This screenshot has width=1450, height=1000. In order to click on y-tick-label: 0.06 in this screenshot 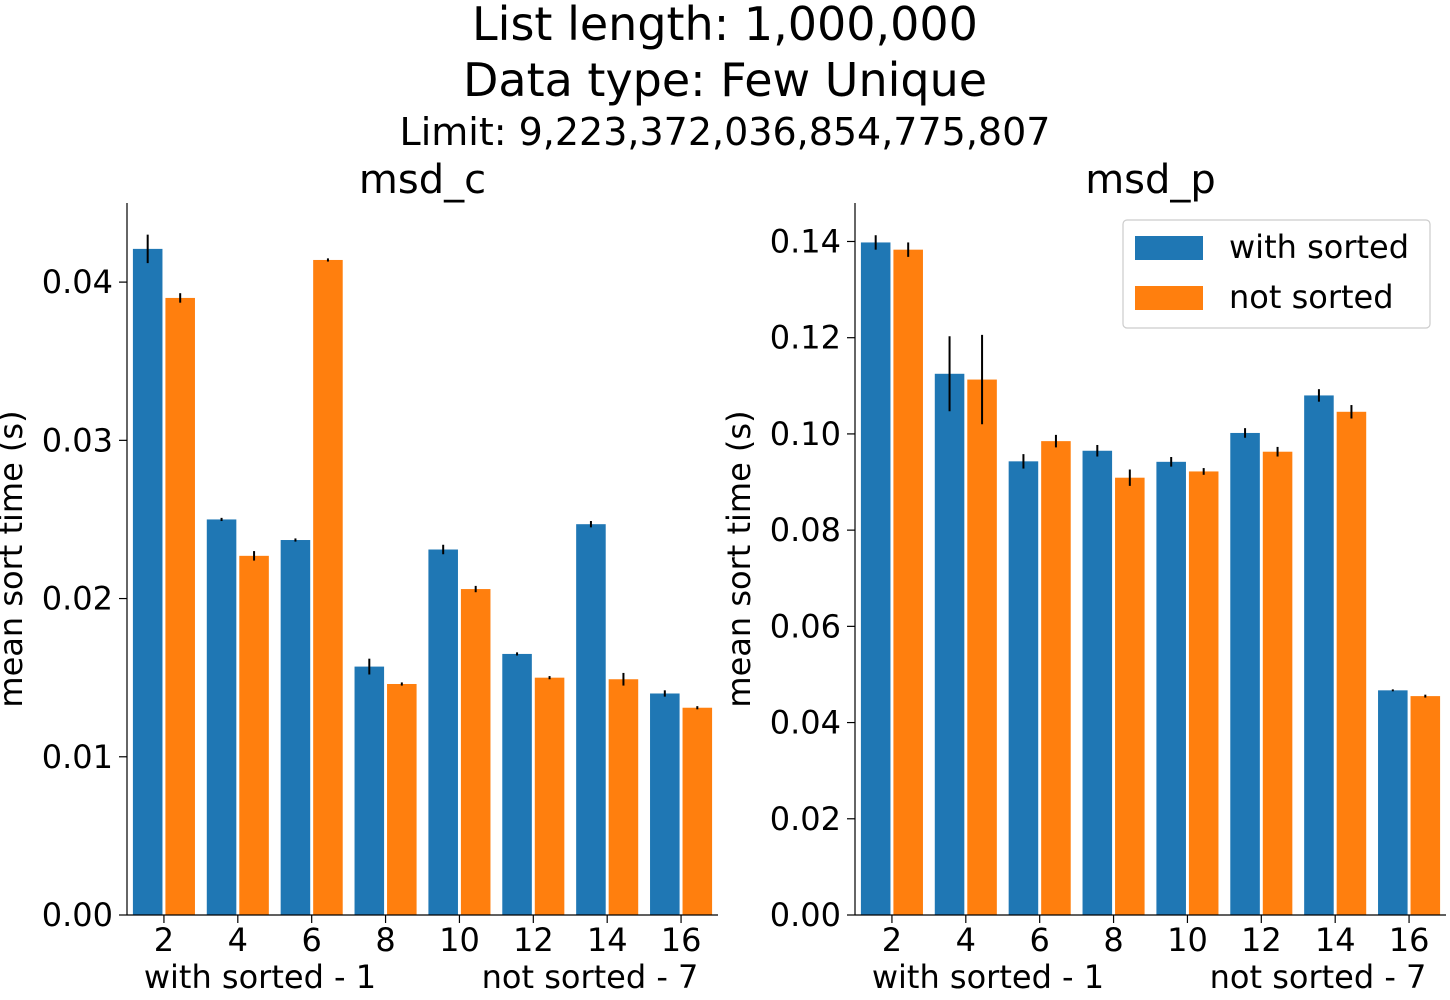, I will do `click(805, 626)`.